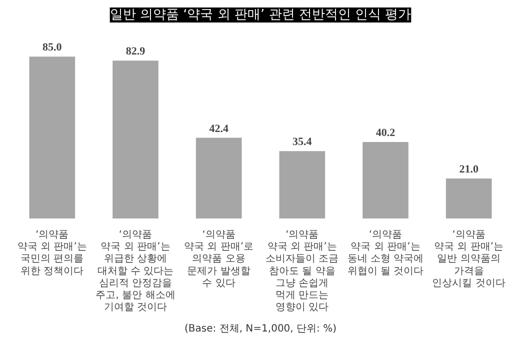 The image size is (520, 339). I want to click on x-tick-label: ‘의약품 약국 외 판매’는 국민의 편의를 위한 정책이다, so click(52, 253).